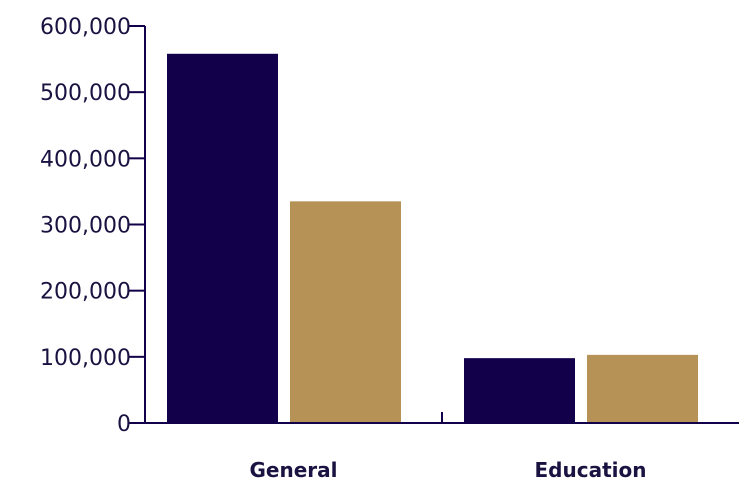  I want to click on x-category-label: Education, so click(591, 470).